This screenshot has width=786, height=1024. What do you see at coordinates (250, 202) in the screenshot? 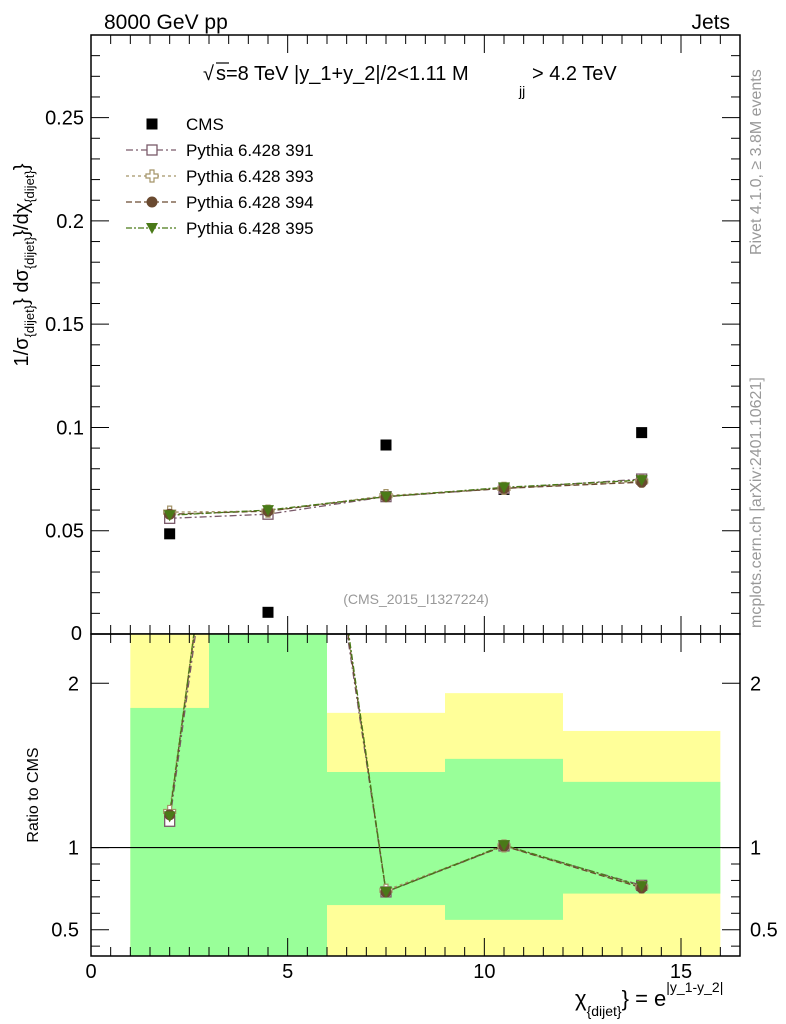
I see `legend-label-3: Pythia 6.428 394` at bounding box center [250, 202].